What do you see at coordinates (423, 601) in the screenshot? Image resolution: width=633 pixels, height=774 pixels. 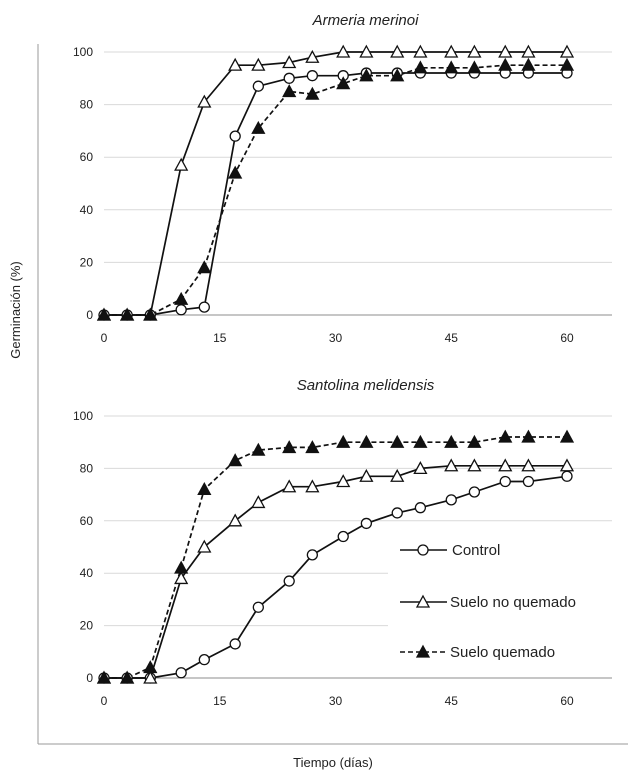 I see `legend-marker-suelo-no-quemado` at bounding box center [423, 601].